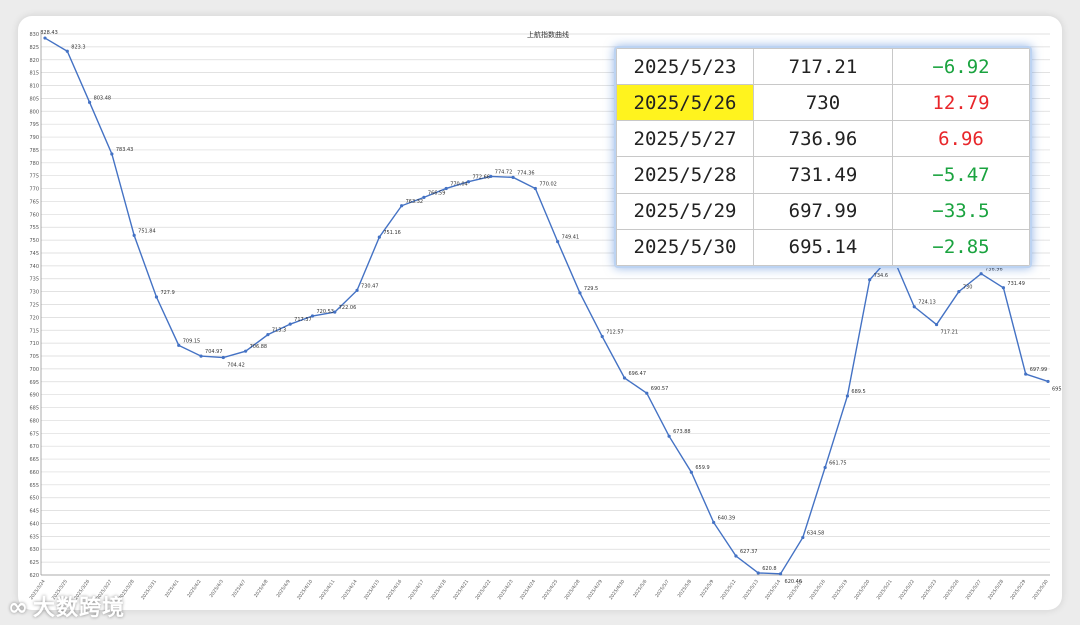 The image size is (1080, 625). What do you see at coordinates (1040, 590) in the screenshot?
I see `x-tick-label: 2025/5/30` at bounding box center [1040, 590].